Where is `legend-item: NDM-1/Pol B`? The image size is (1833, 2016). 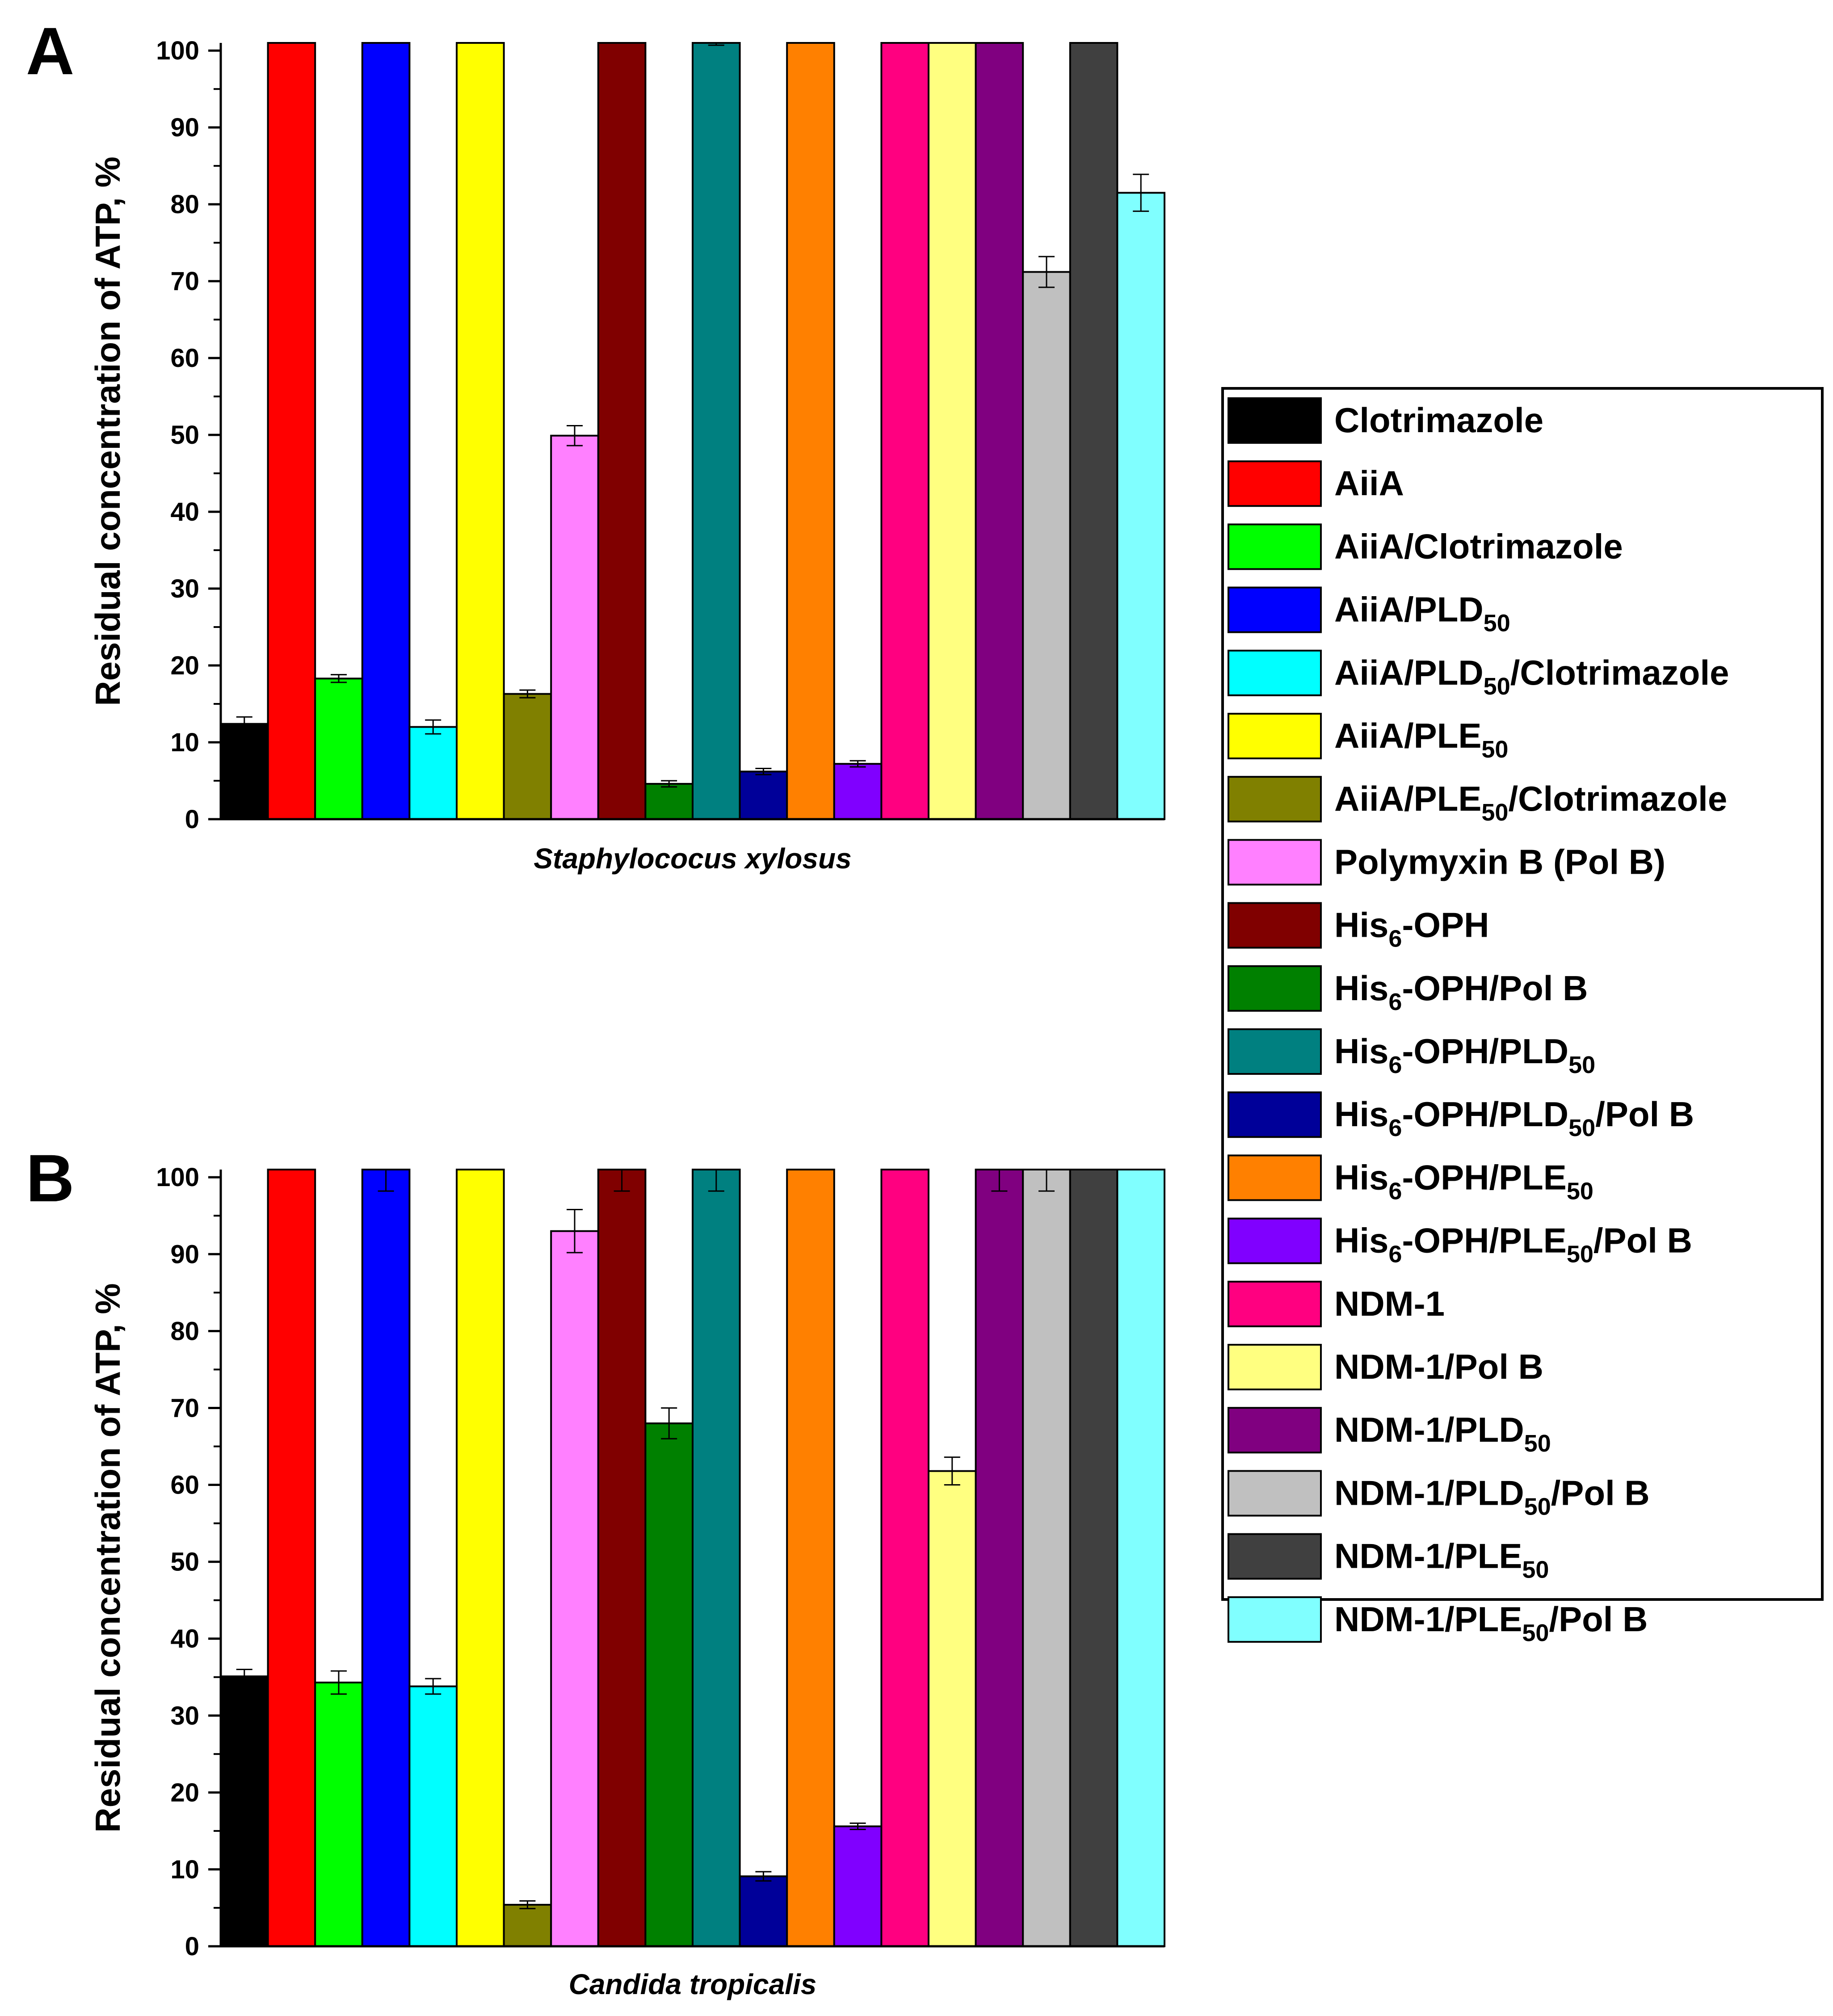
legend-item: NDM-1/Pol B is located at coordinates (1385, 1367).